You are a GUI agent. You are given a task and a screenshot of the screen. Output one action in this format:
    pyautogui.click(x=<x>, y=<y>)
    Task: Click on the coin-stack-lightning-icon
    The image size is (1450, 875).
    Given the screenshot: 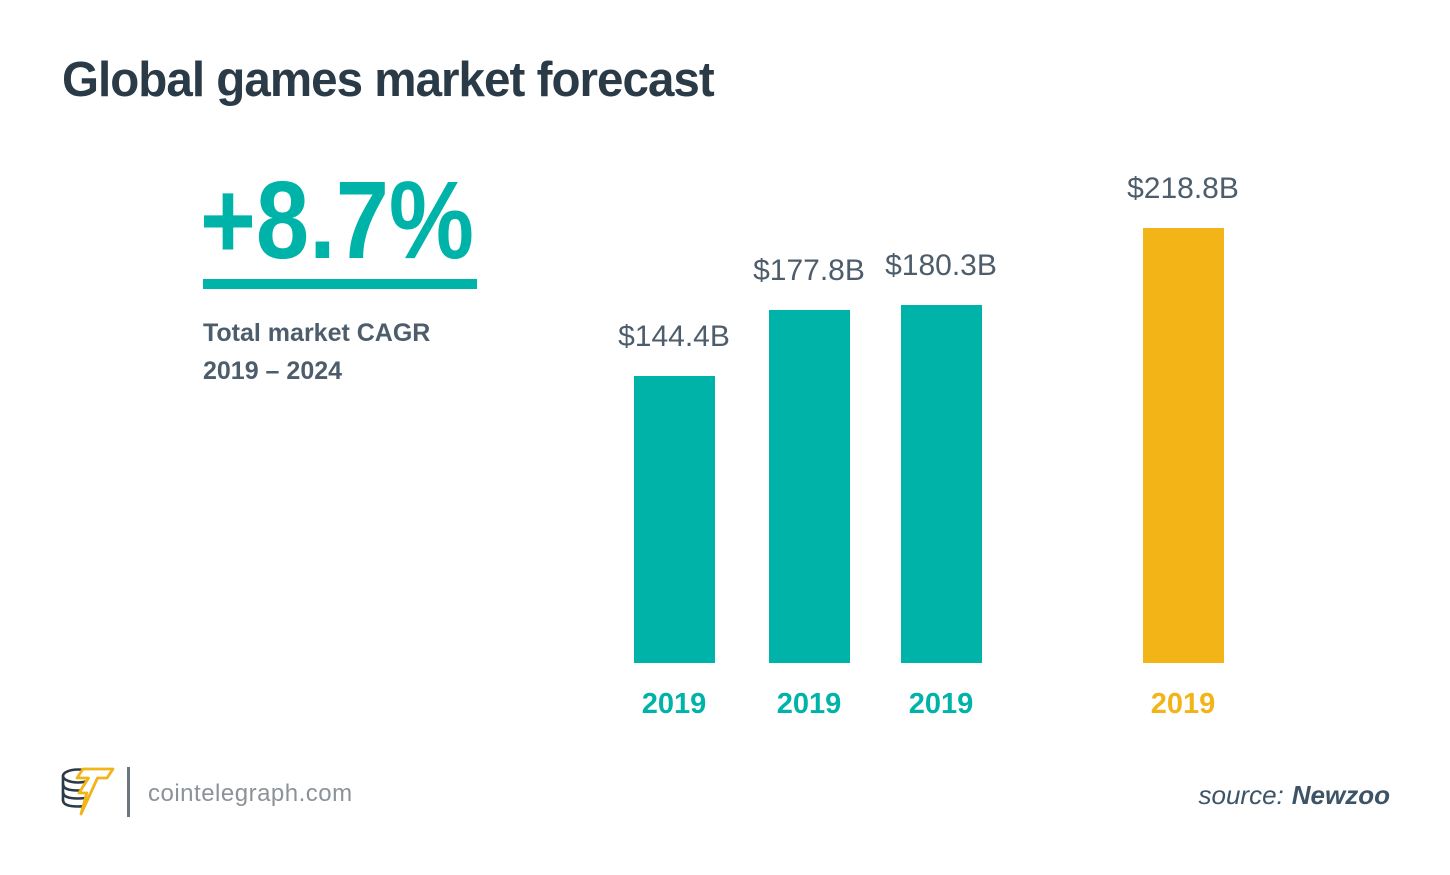 What is the action you would take?
    pyautogui.click(x=88, y=791)
    